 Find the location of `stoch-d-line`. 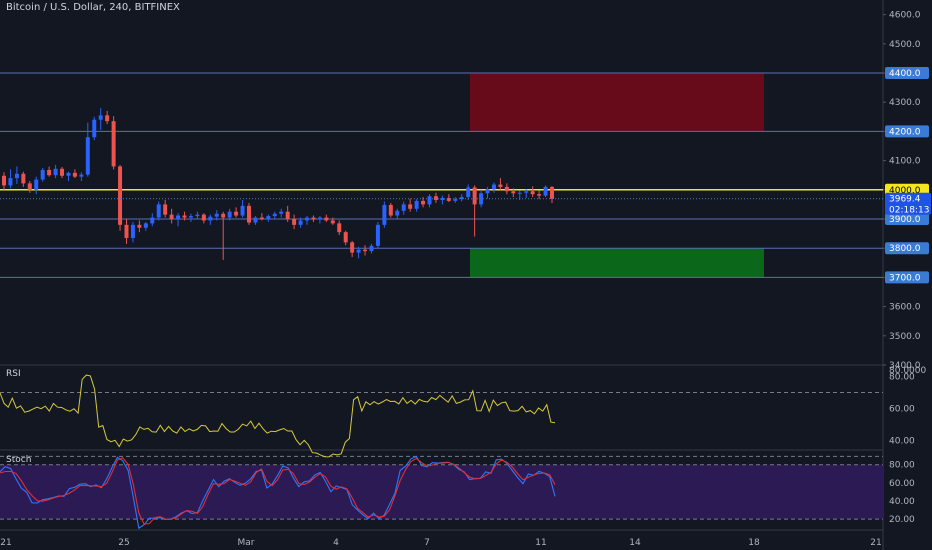

stoch-d-line is located at coordinates (278, 491).